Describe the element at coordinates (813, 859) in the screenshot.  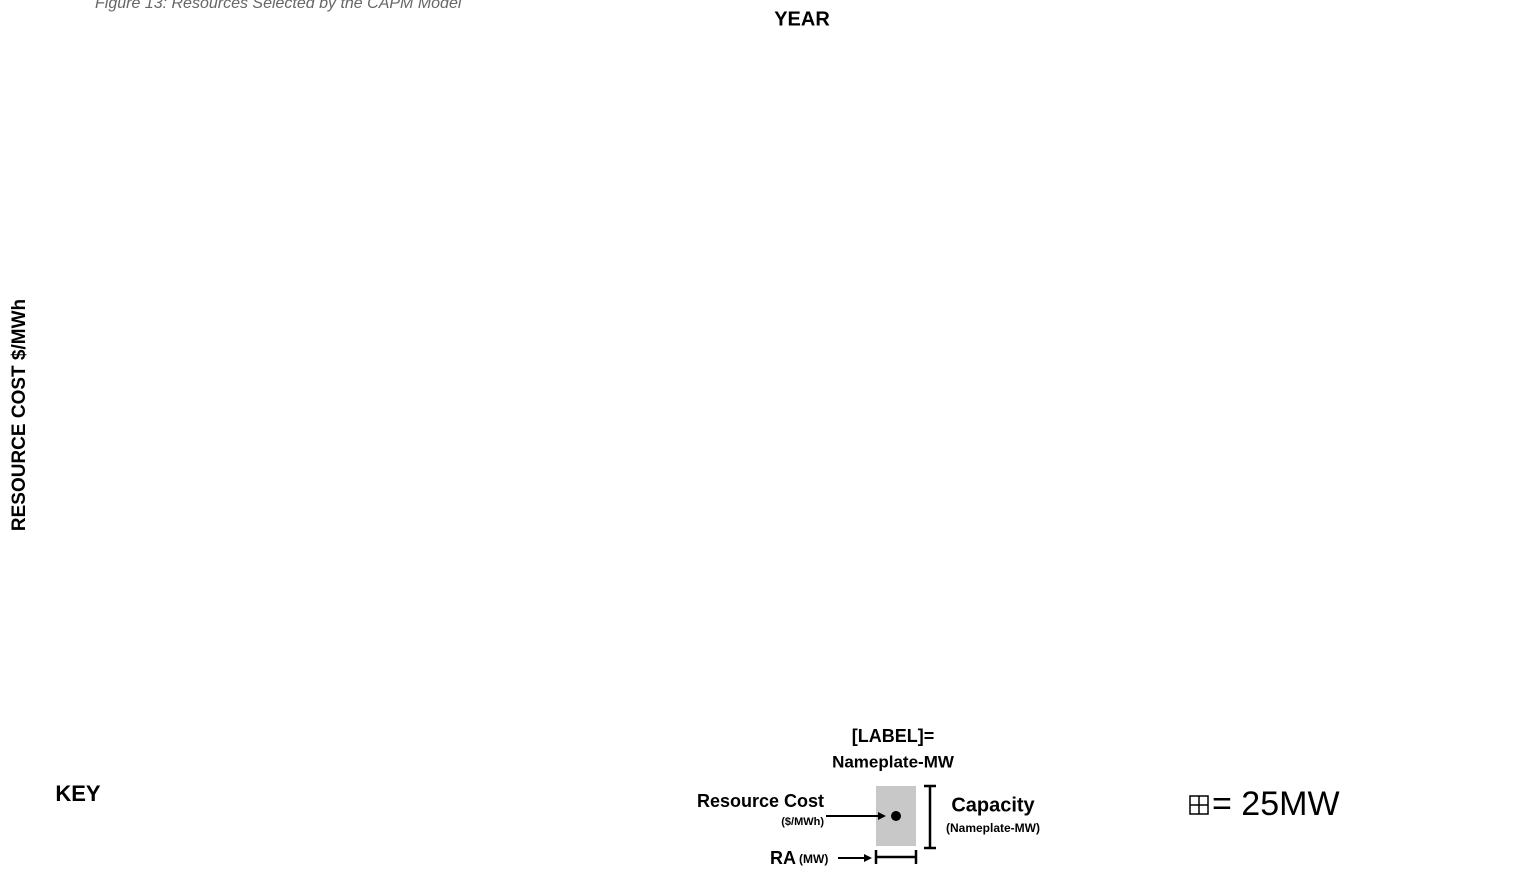
I see `explainer-text: (MW)` at that location.